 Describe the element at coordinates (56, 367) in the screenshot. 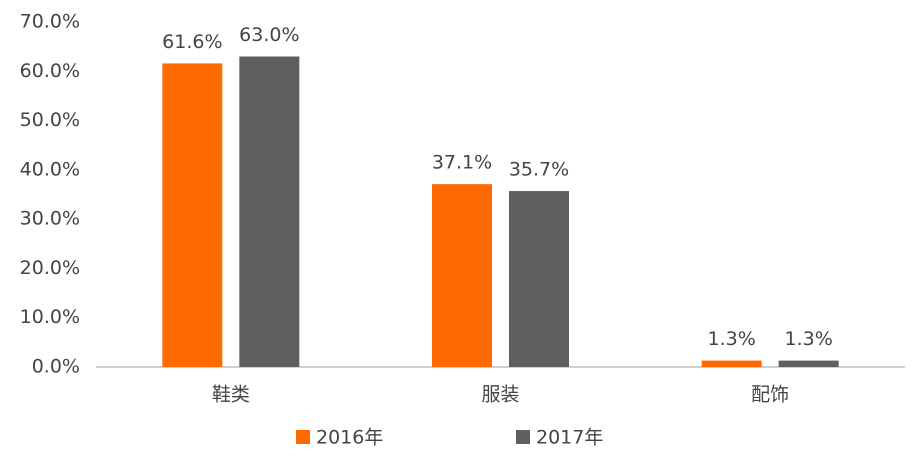

I see `y-tick-label: 0.0%` at that location.